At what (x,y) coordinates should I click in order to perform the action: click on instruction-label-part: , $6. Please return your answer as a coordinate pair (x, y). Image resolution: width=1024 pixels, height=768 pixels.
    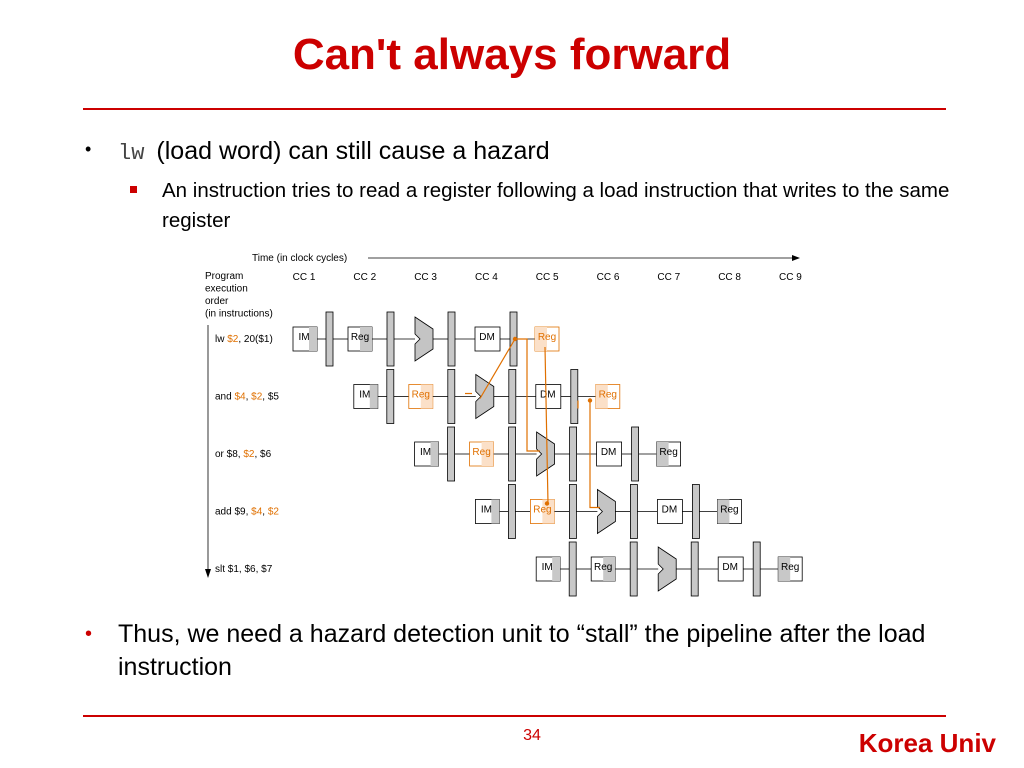
    Looking at the image, I should click on (262, 454).